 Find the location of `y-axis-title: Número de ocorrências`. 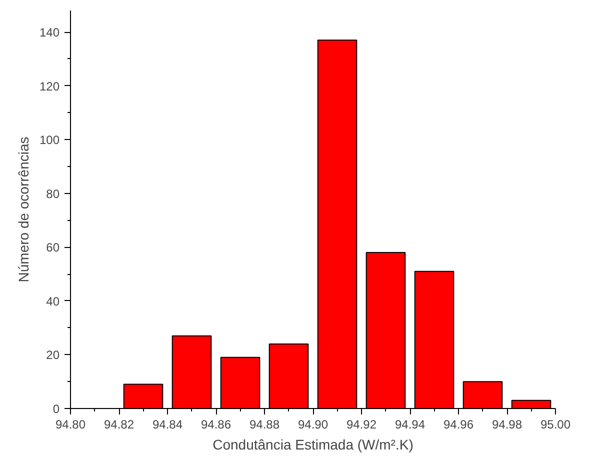

y-axis-title: Número de ocorrências is located at coordinates (23, 209).